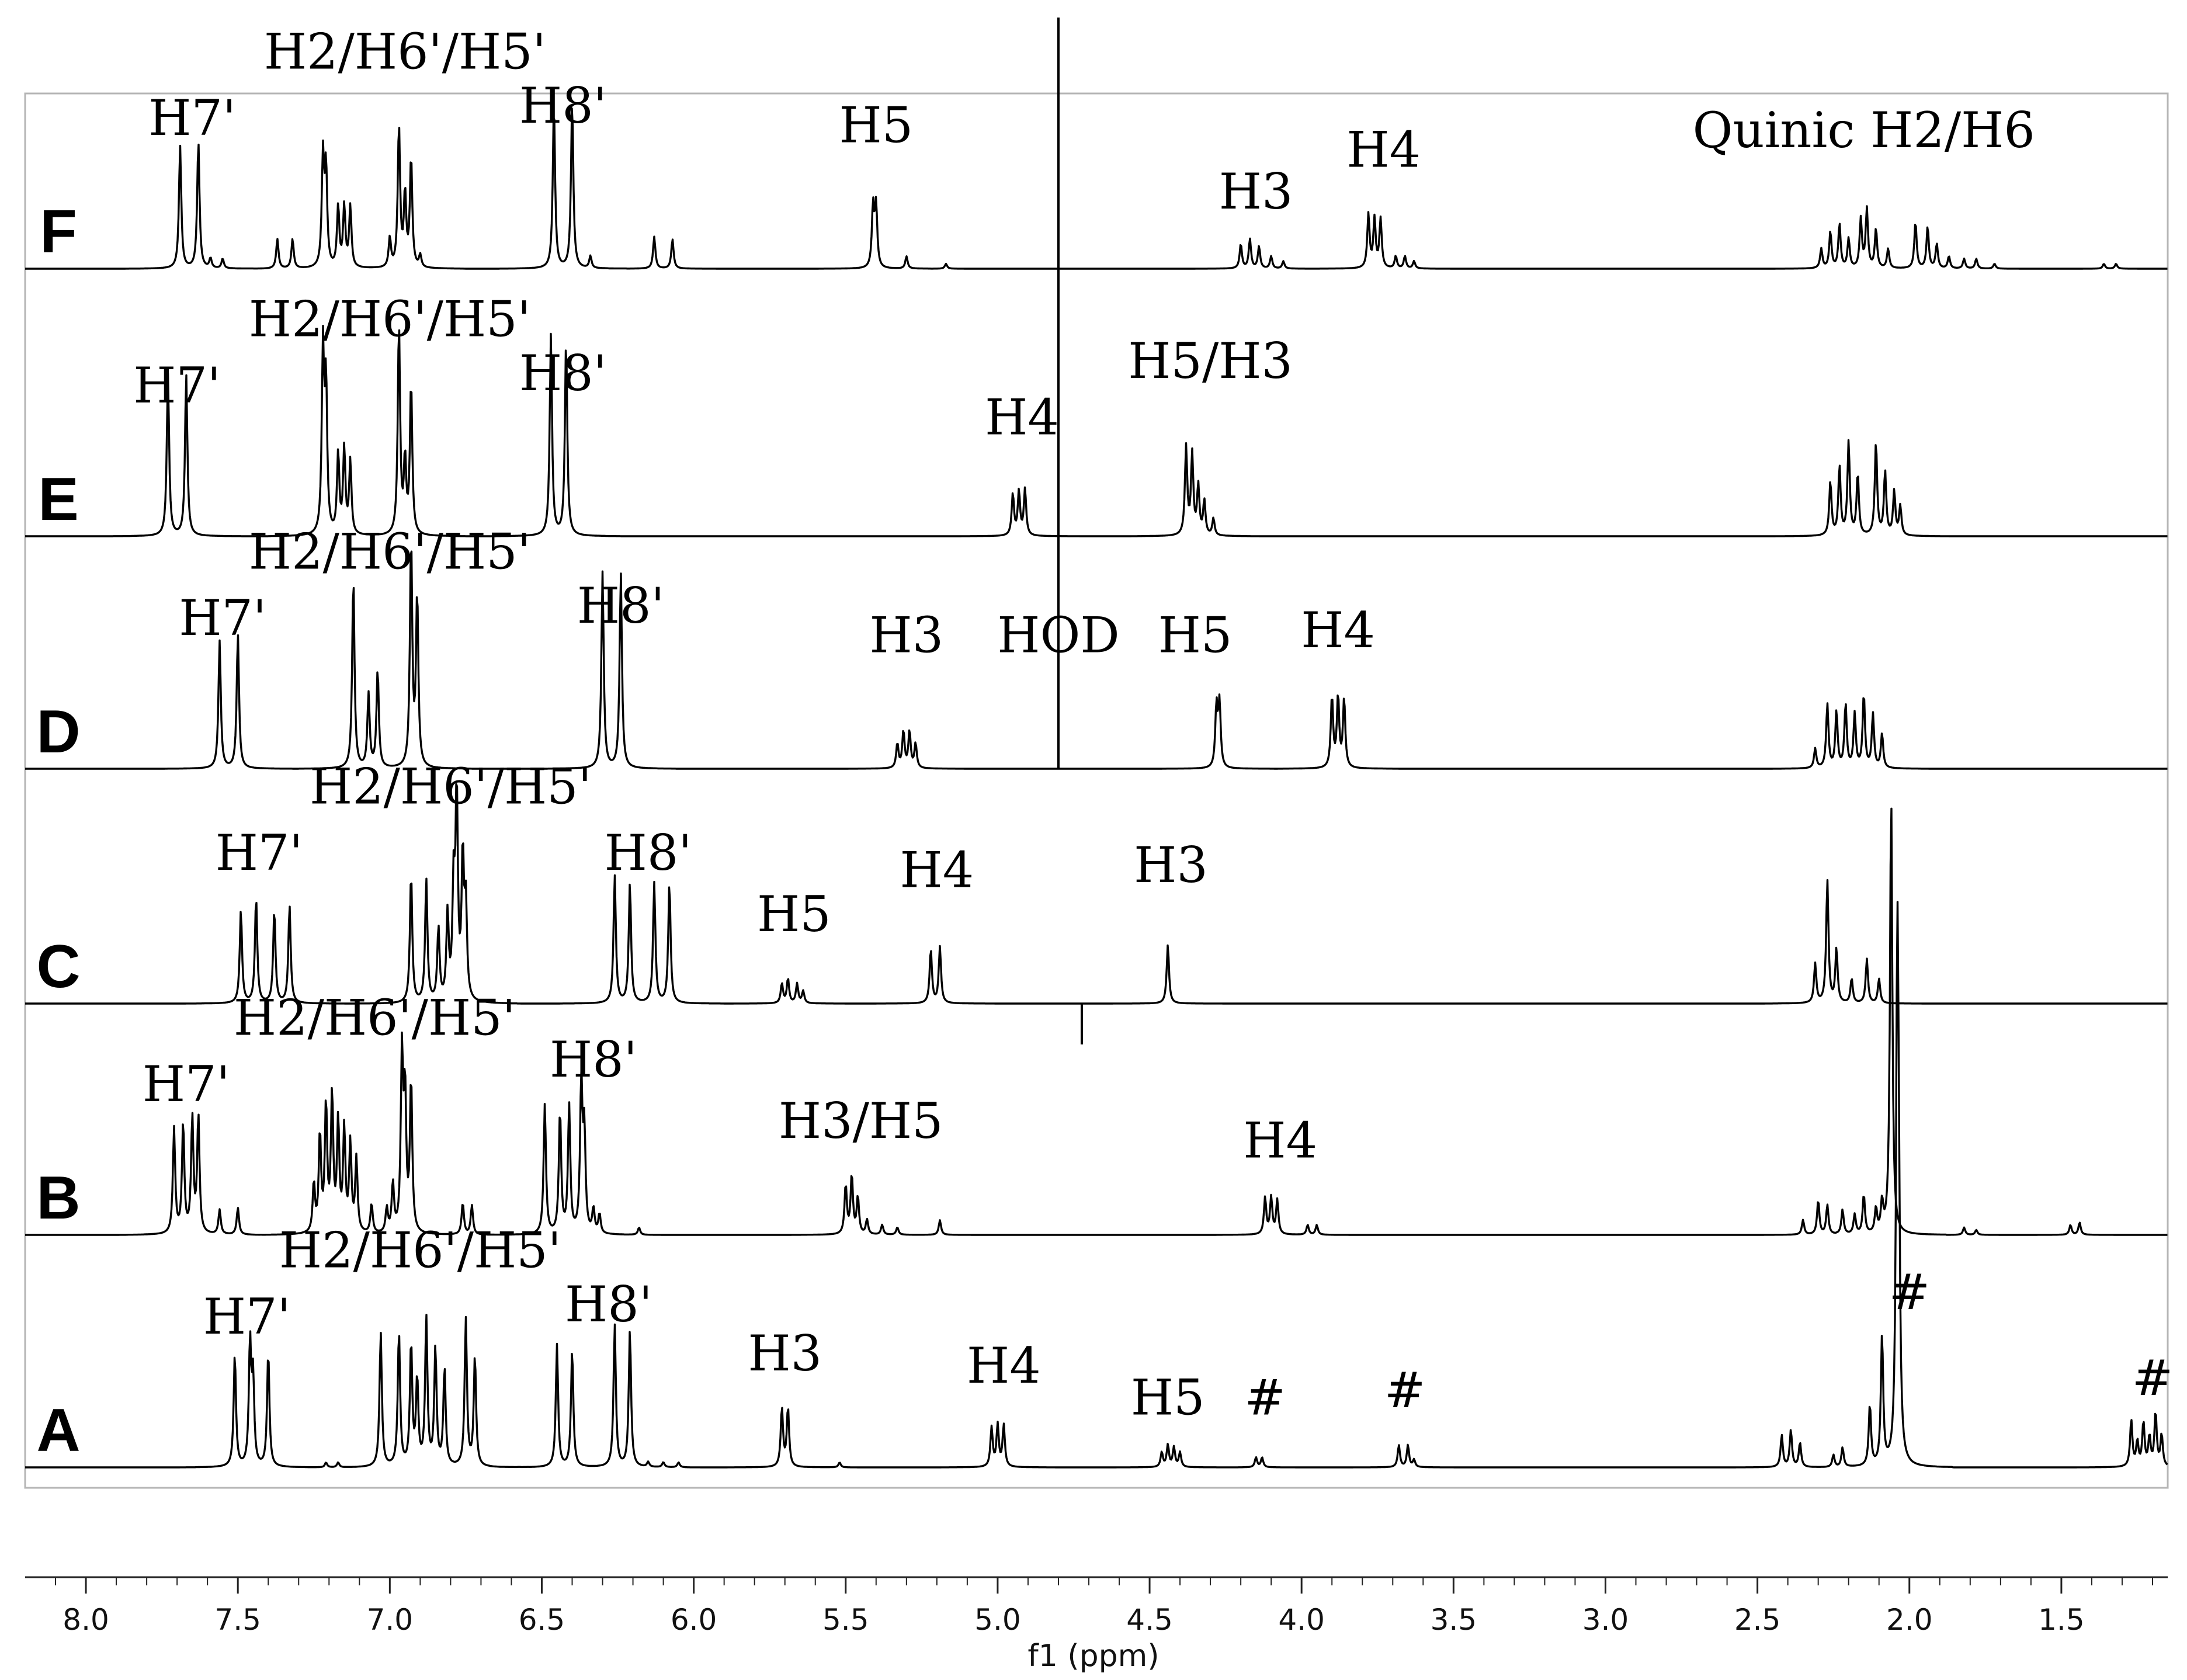 This screenshot has height=1680, width=2187. I want to click on x-tick-label: 6.5, so click(542, 1620).